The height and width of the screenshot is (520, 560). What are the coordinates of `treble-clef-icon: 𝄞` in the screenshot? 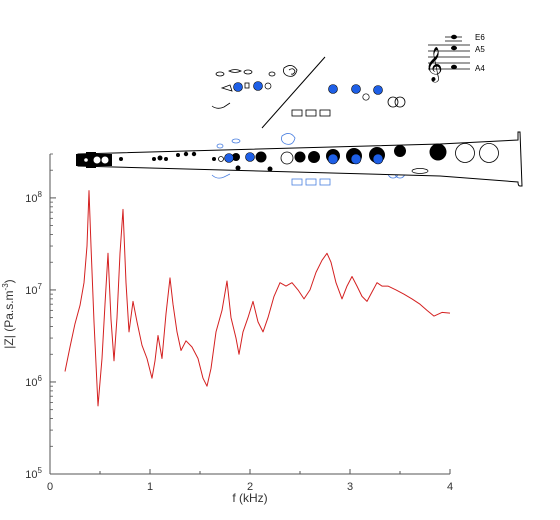 It's located at (434, 65).